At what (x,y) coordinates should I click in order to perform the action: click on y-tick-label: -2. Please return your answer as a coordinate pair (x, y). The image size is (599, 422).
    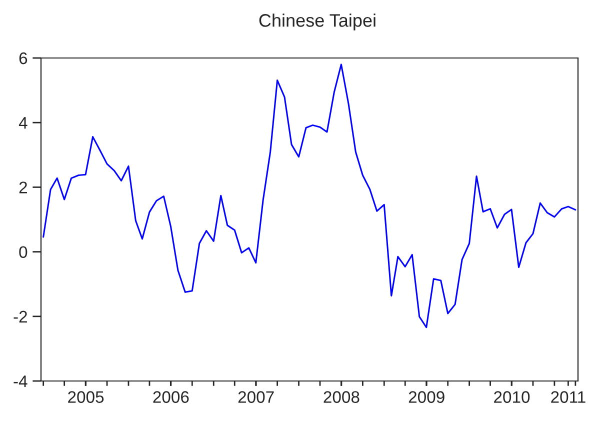
    Looking at the image, I should click on (20, 316).